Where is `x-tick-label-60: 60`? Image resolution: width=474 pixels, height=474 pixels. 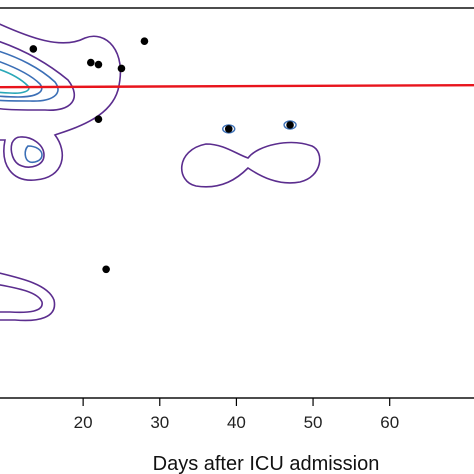 x-tick-label-60: 60 is located at coordinates (389, 422).